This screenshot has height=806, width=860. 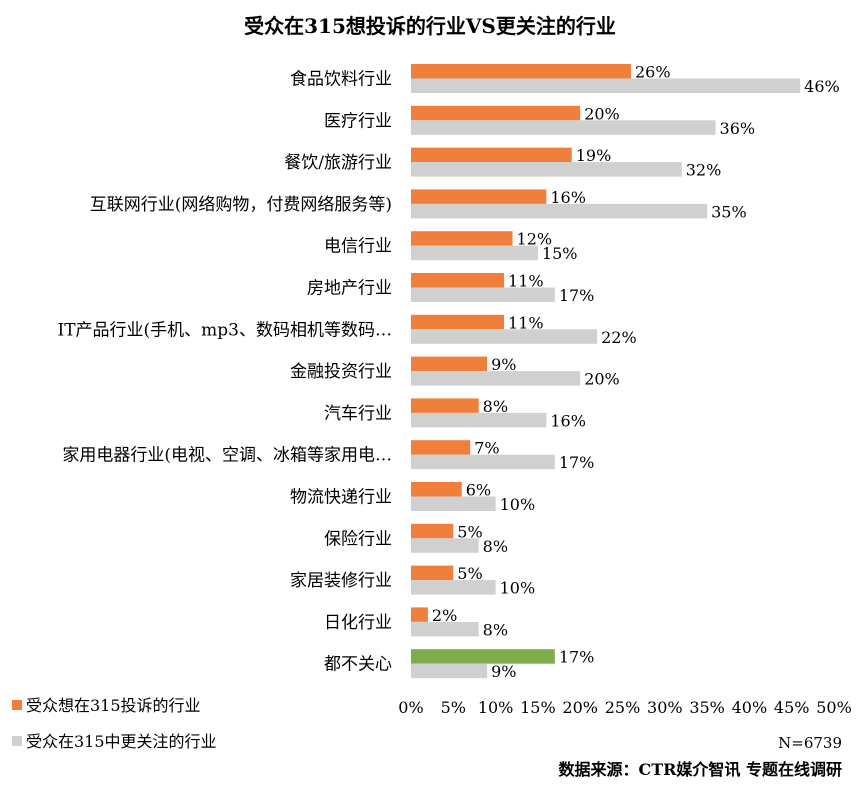 I want to click on x-tick-label: 15%, so click(x=538, y=707).